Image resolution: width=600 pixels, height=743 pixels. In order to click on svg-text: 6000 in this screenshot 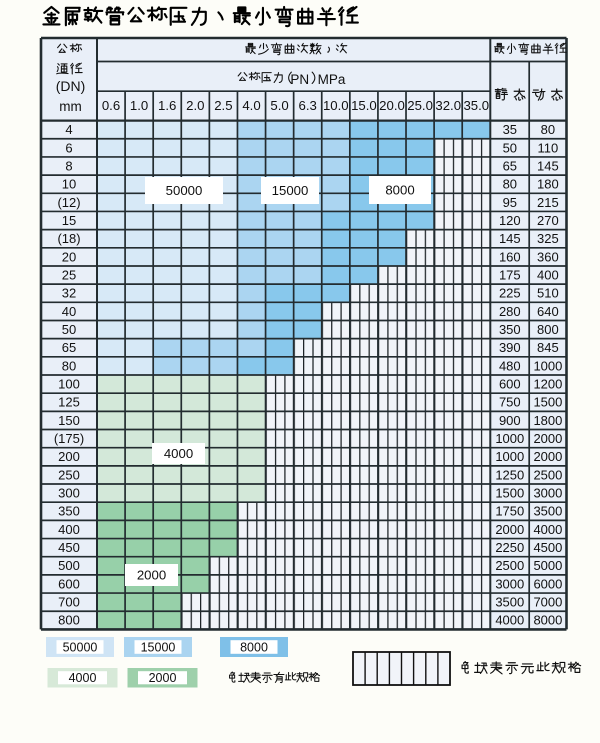, I will do `click(547, 583)`.